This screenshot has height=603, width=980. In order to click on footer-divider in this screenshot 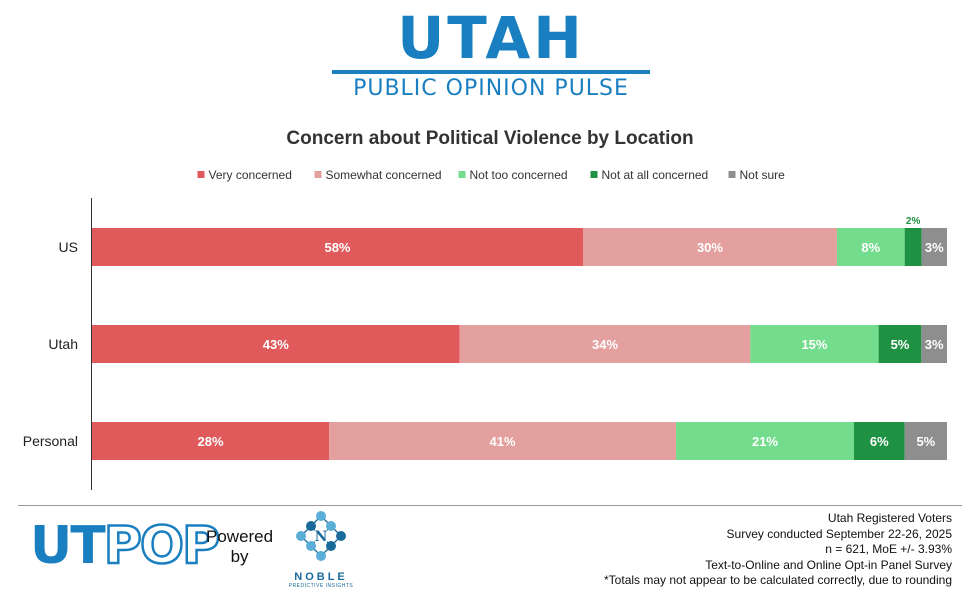, I will do `click(490, 505)`.